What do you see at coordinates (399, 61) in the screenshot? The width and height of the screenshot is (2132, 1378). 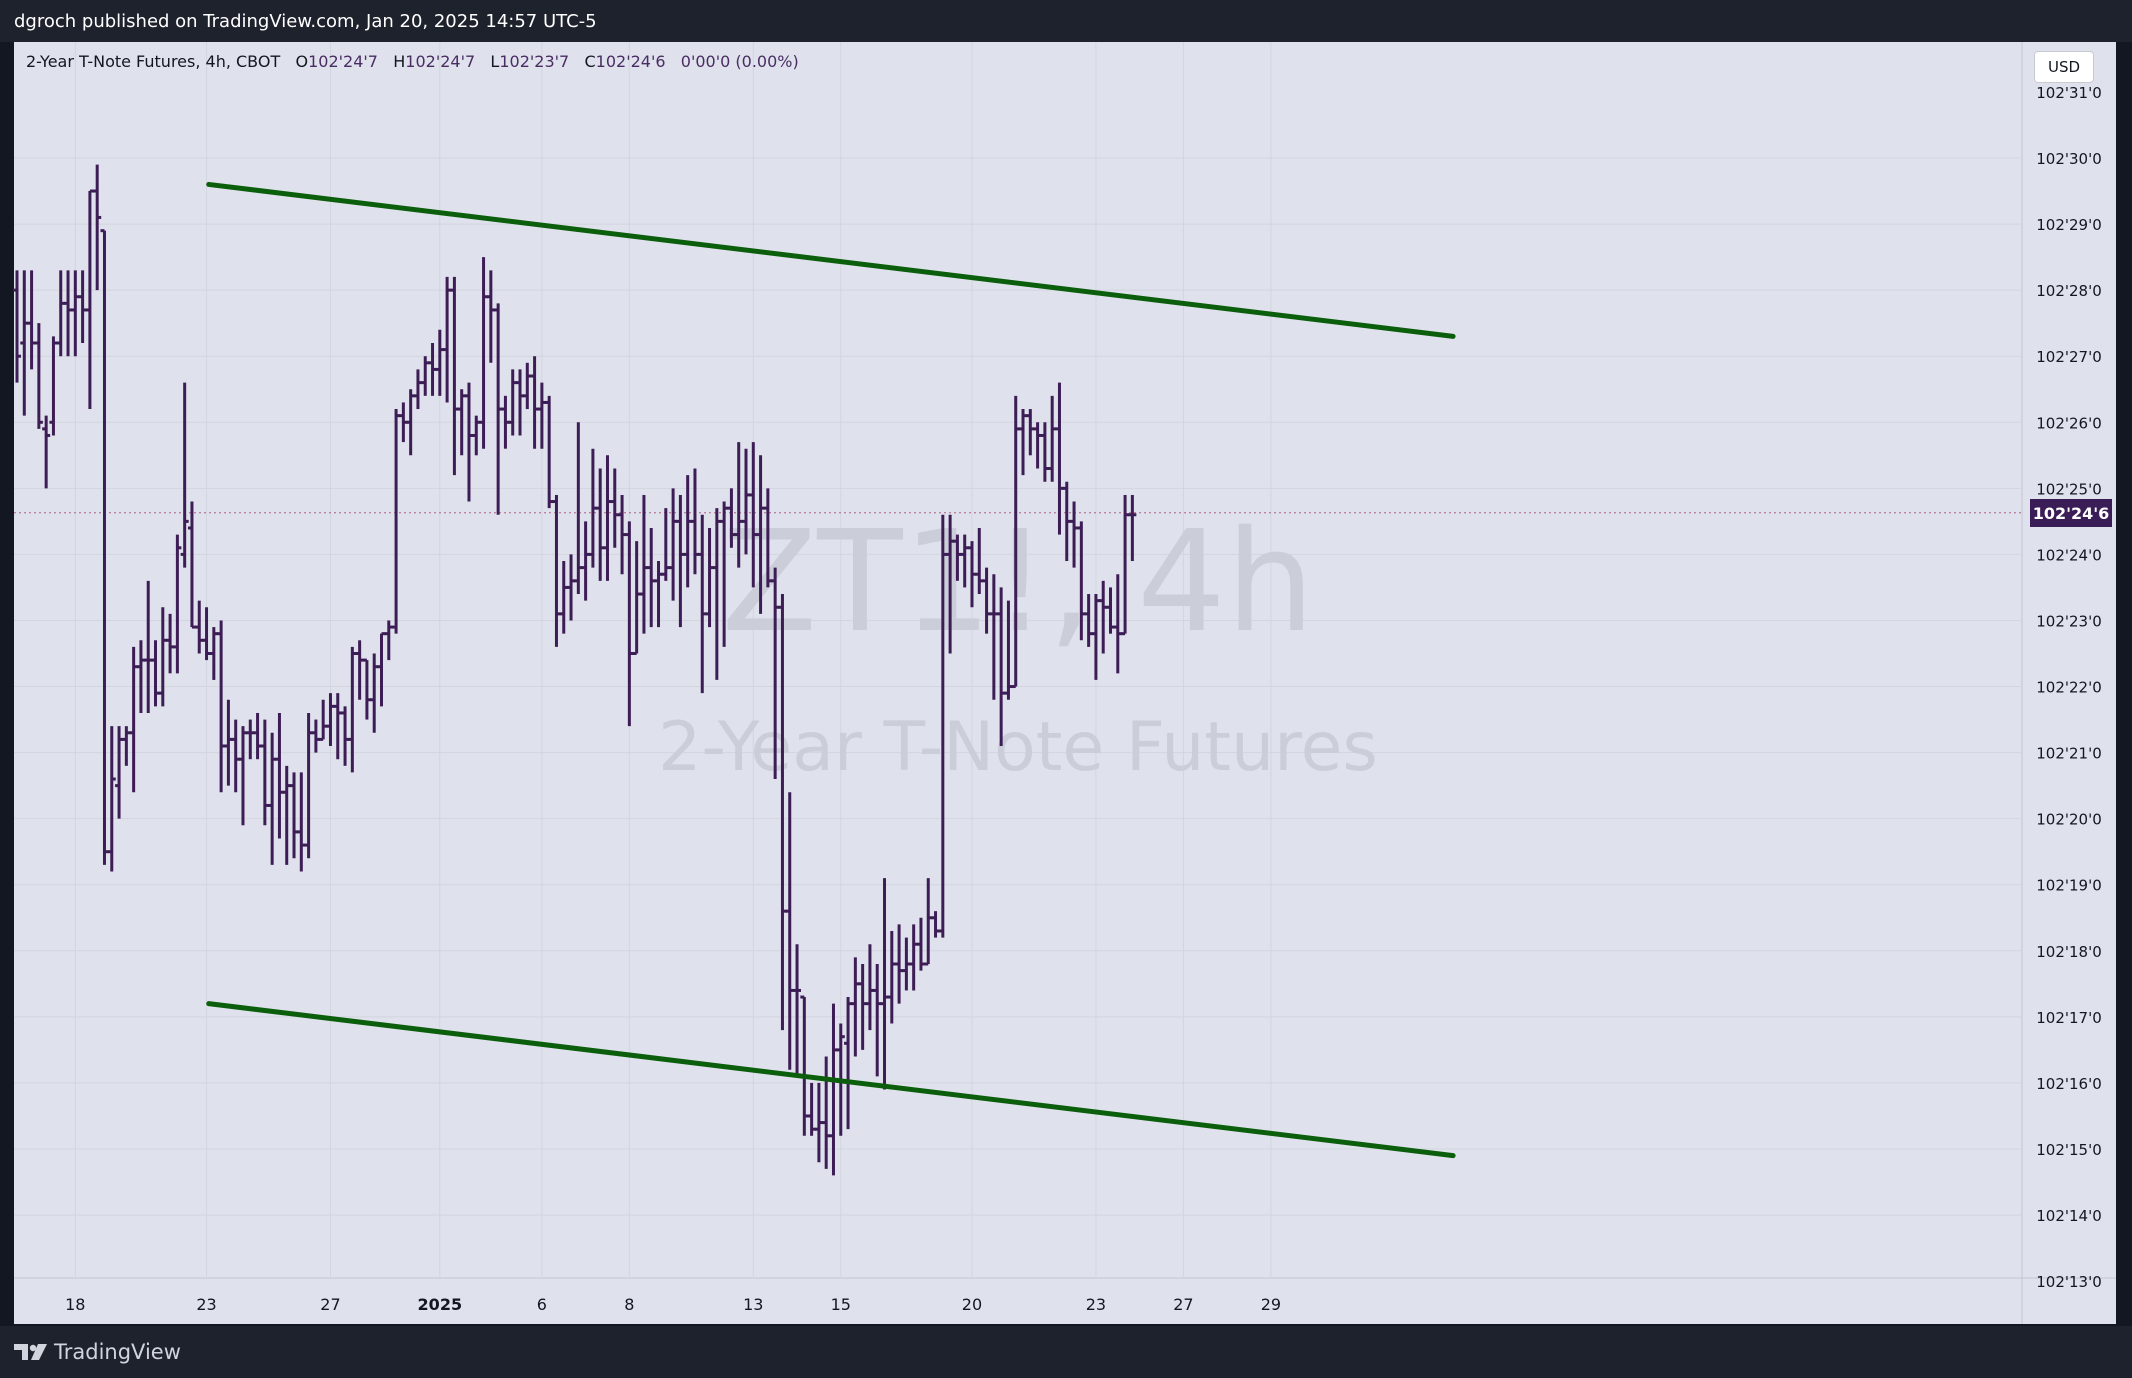 I see `legend-h-label: H` at bounding box center [399, 61].